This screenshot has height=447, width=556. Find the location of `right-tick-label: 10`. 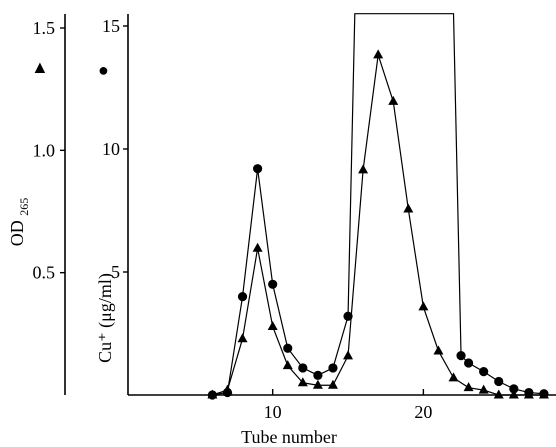

right-tick-label: 10 is located at coordinates (111, 149).